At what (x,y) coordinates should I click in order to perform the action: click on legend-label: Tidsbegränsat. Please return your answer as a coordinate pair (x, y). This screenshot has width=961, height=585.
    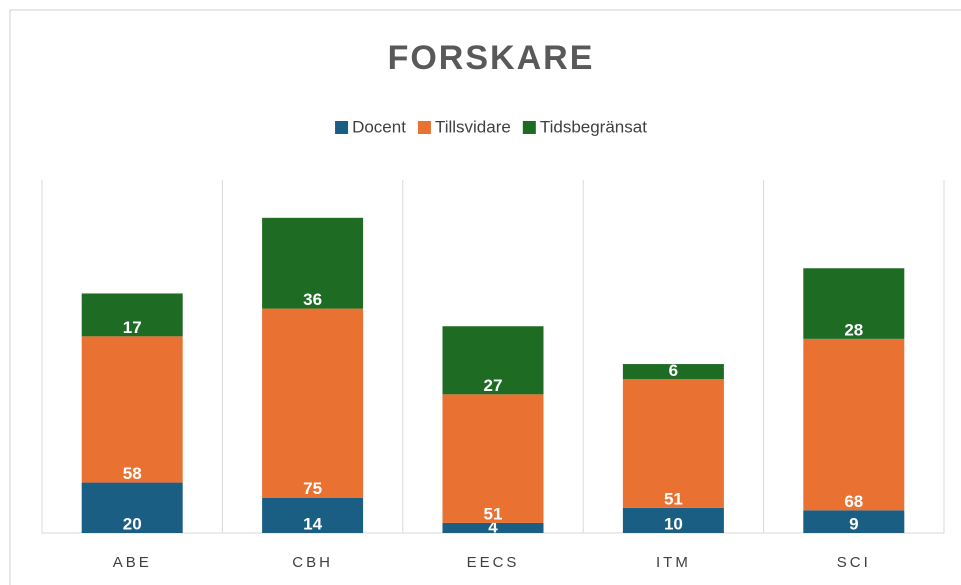
    Looking at the image, I should click on (593, 126).